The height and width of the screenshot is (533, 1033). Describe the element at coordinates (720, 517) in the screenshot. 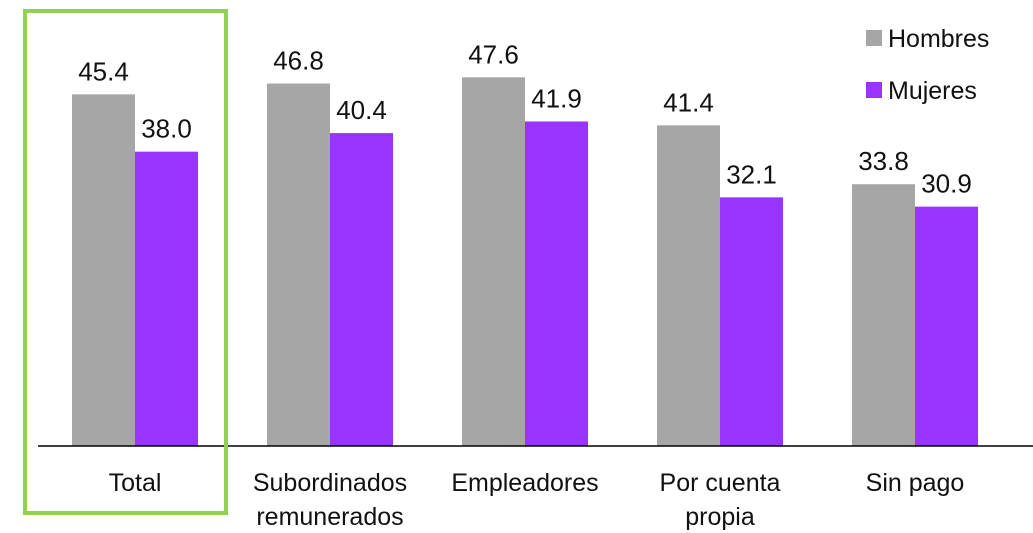

I see `category-label-3-1: propia` at that location.